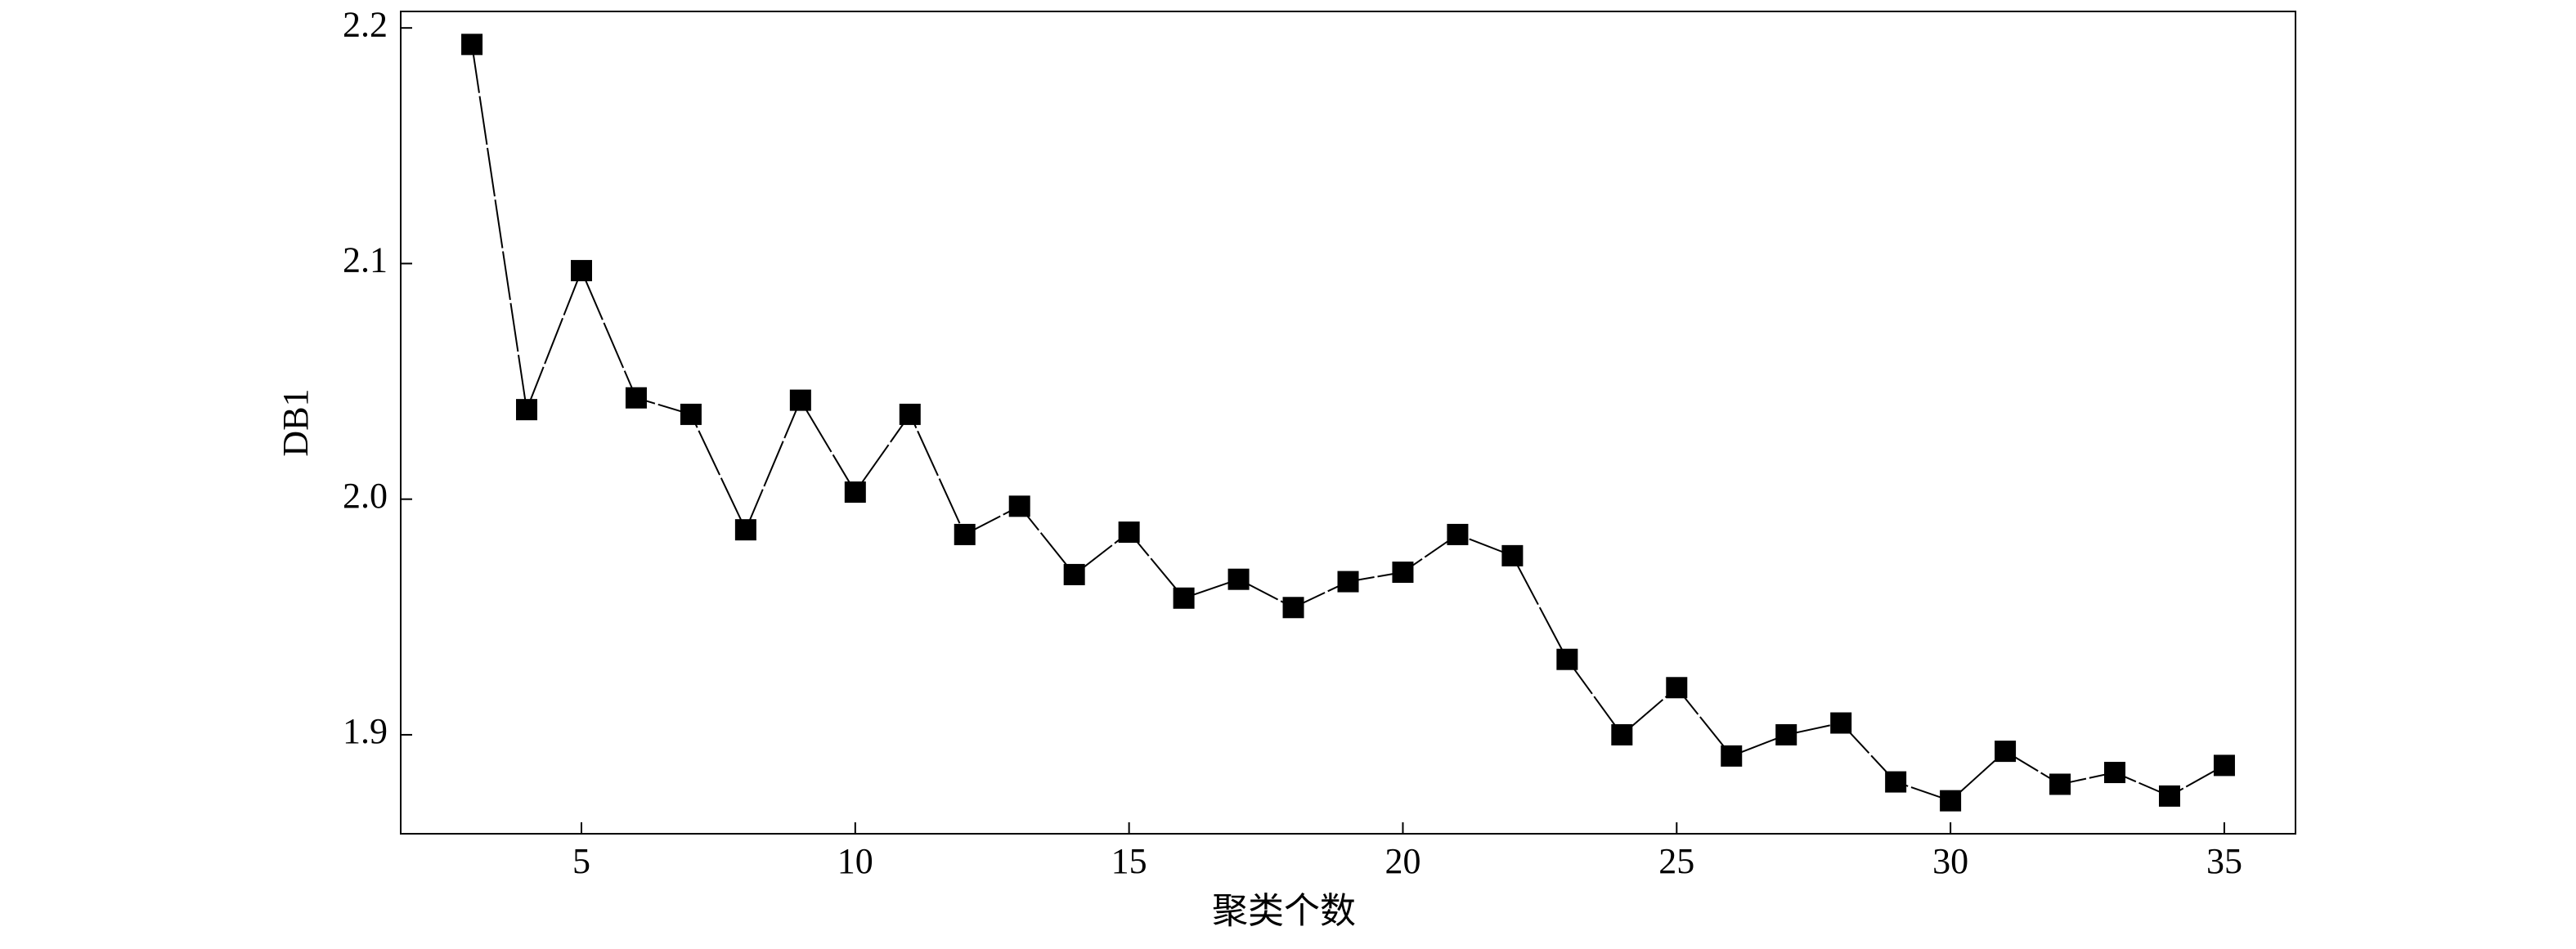 The width and height of the screenshot is (2576, 949). What do you see at coordinates (296, 422) in the screenshot?
I see `y-axis-label: DB1` at bounding box center [296, 422].